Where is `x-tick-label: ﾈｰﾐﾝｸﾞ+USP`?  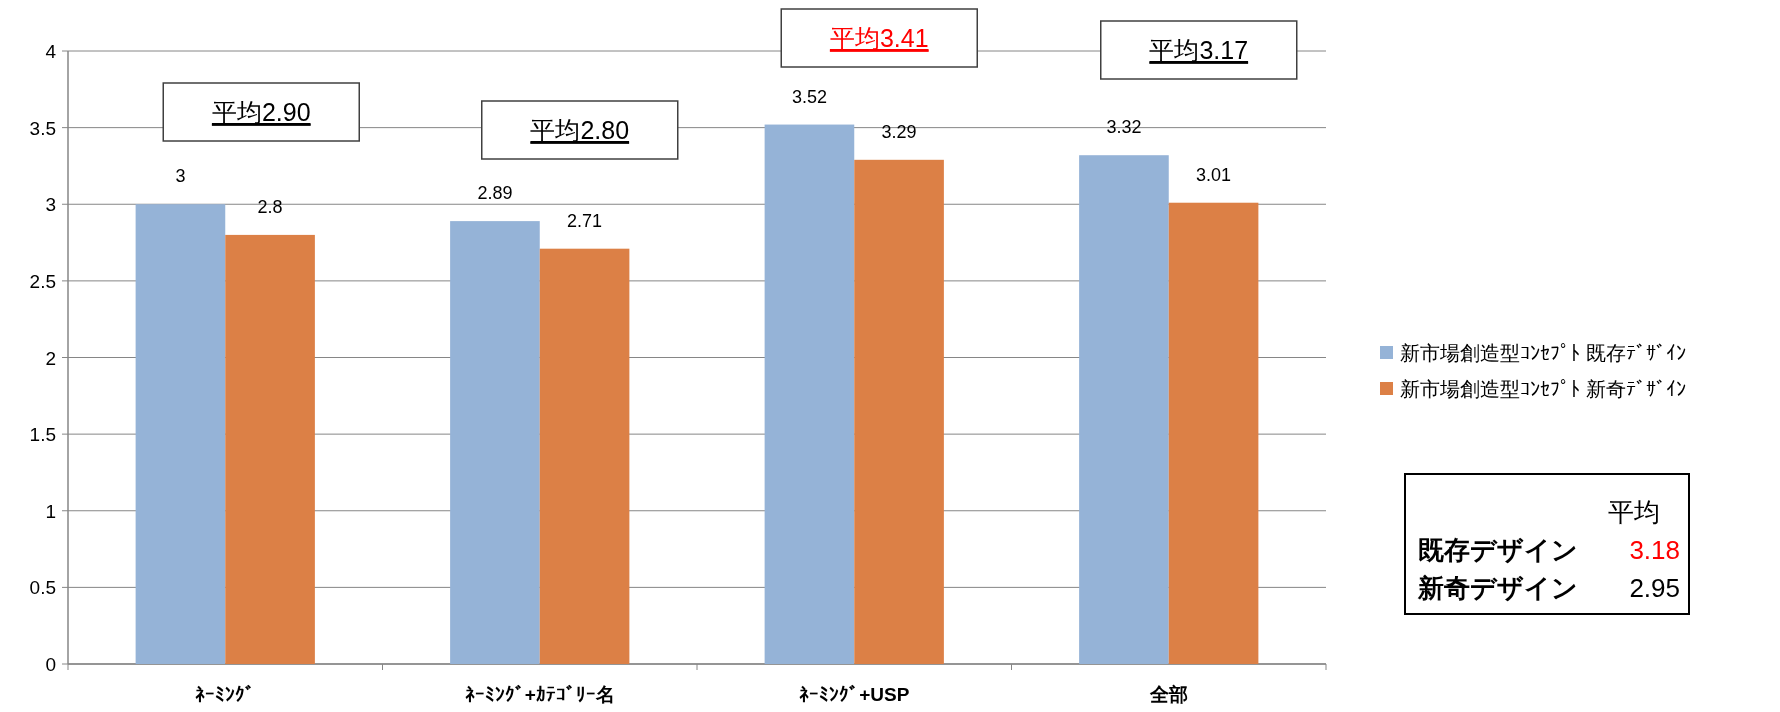
x-tick-label: ﾈｰﾐﾝｸﾞ+USP is located at coordinates (854, 694).